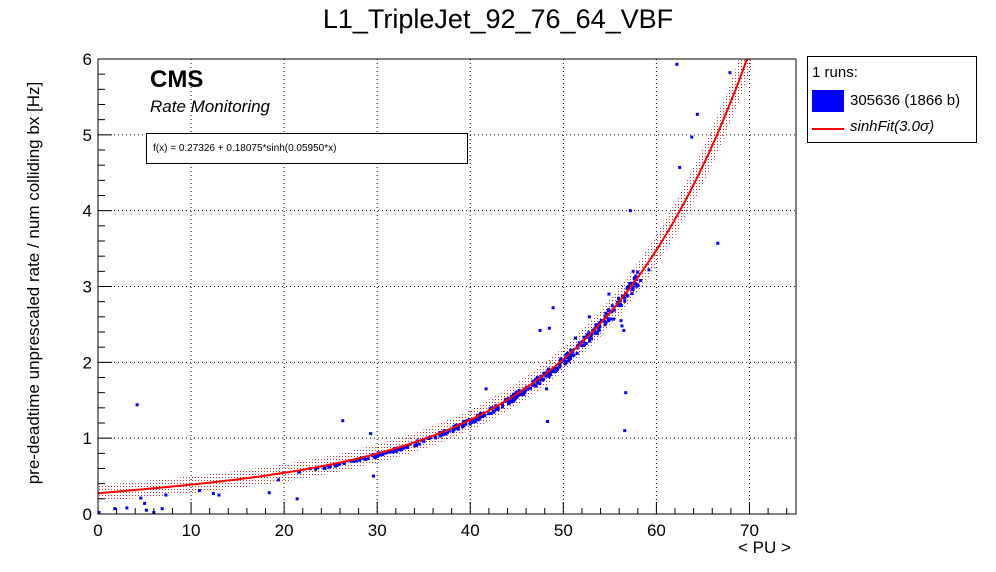 This screenshot has height=572, width=996. Describe the element at coordinates (87, 362) in the screenshot. I see `y-tick-label: 2` at that location.